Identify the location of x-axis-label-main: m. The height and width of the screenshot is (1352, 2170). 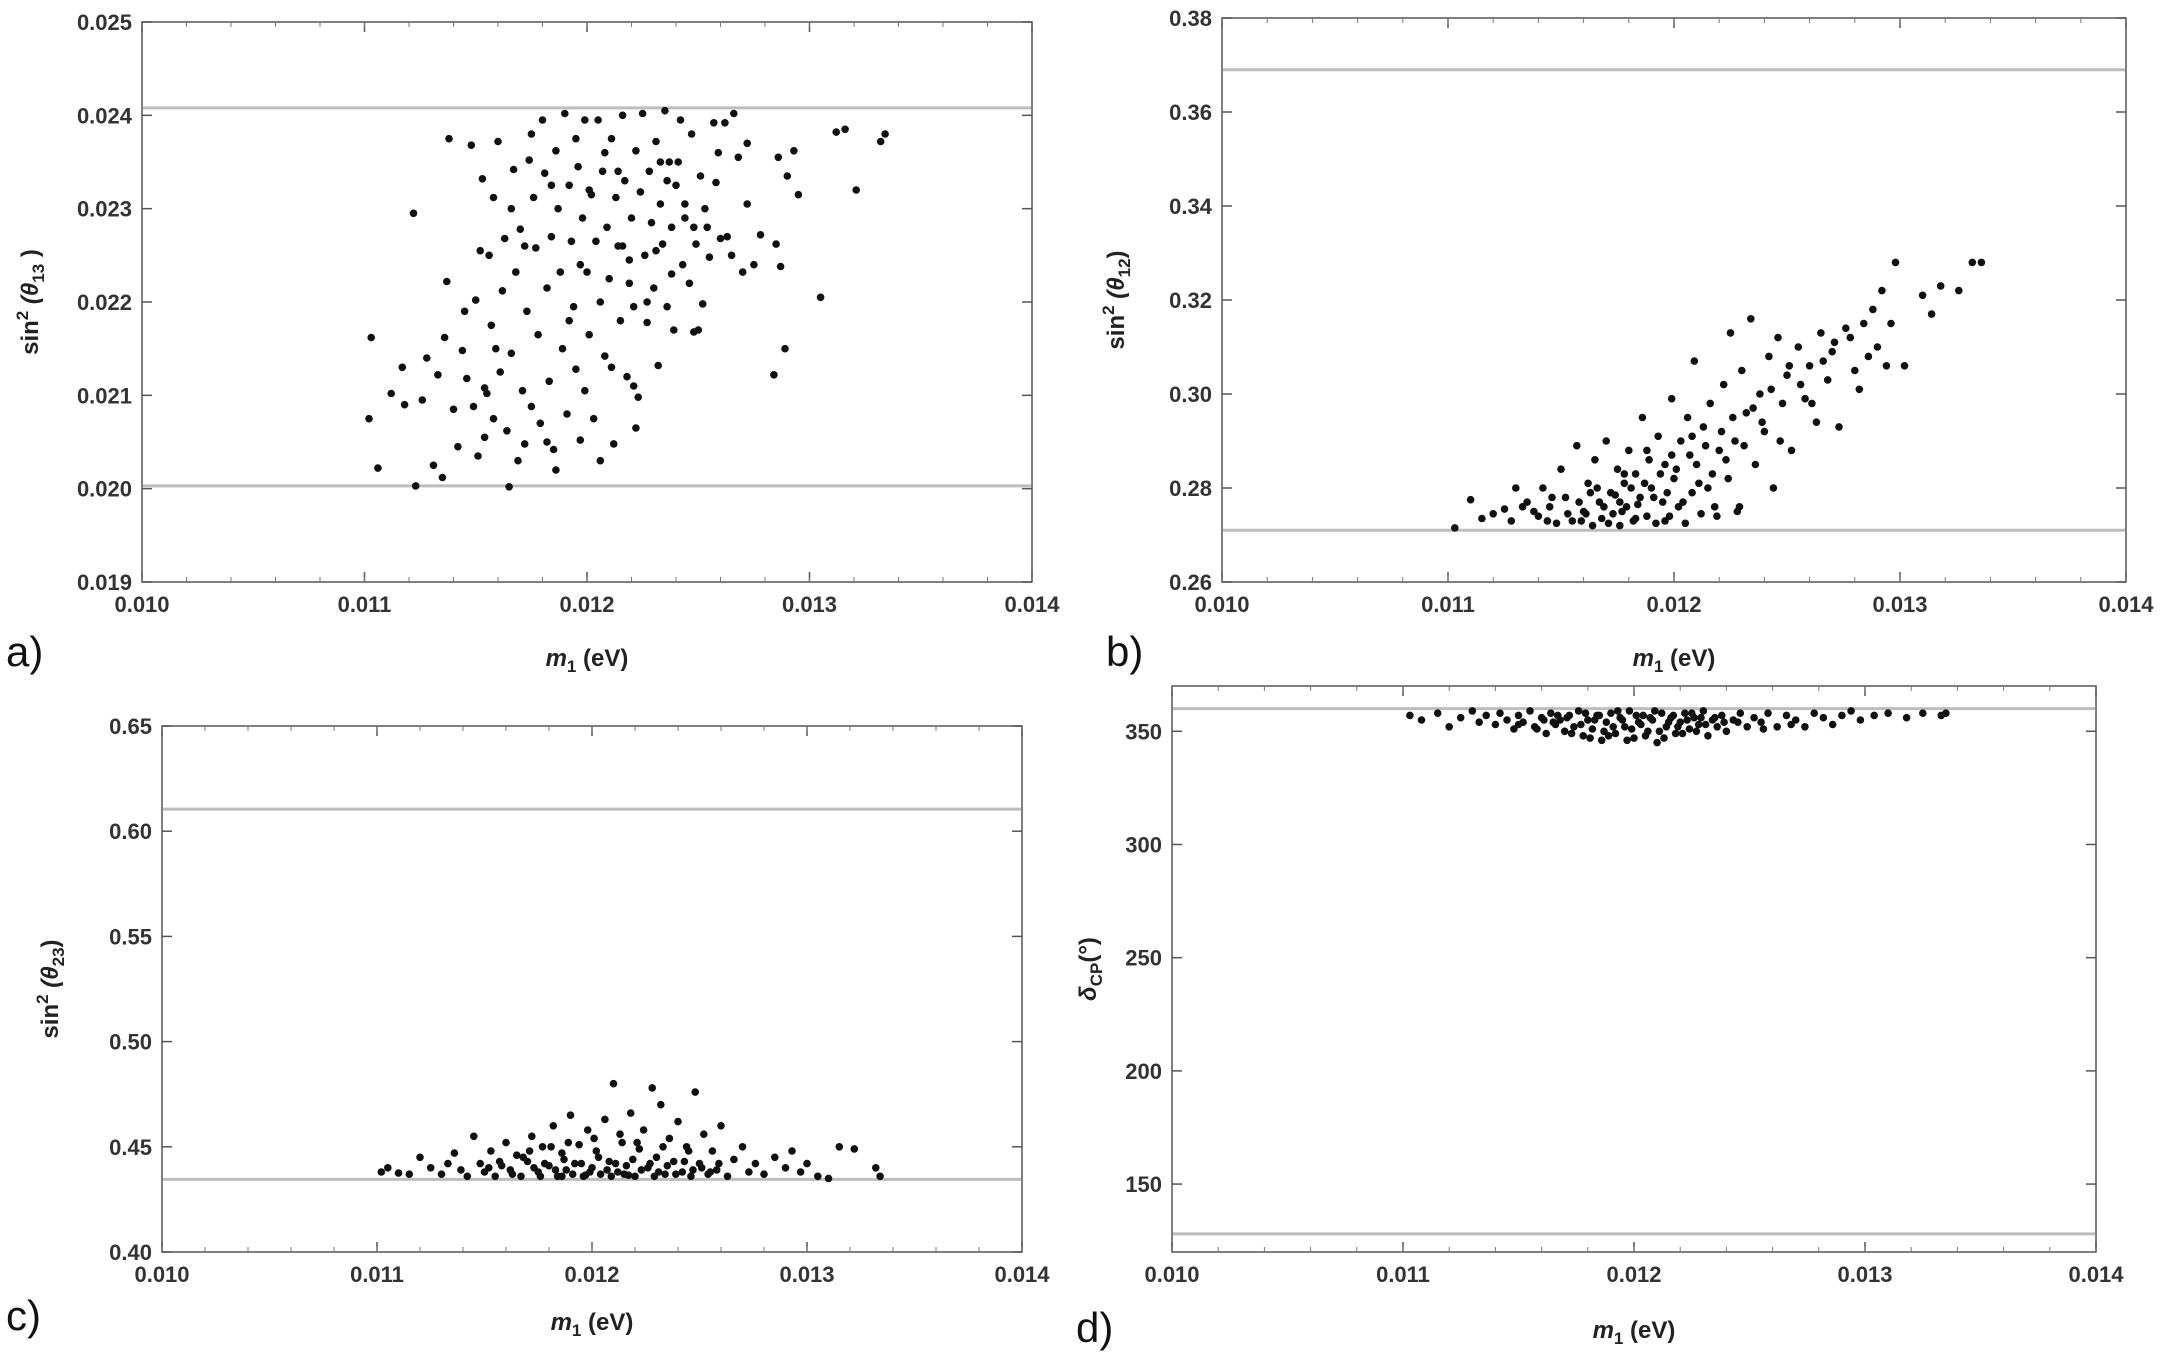
(561, 1322).